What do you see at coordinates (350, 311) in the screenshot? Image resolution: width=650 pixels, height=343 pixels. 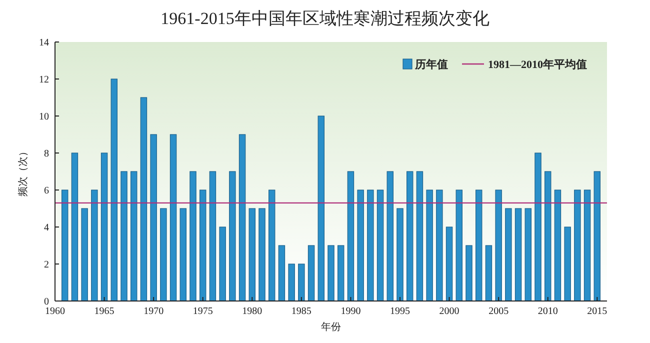 I see `x-tick-label: 1990` at bounding box center [350, 311].